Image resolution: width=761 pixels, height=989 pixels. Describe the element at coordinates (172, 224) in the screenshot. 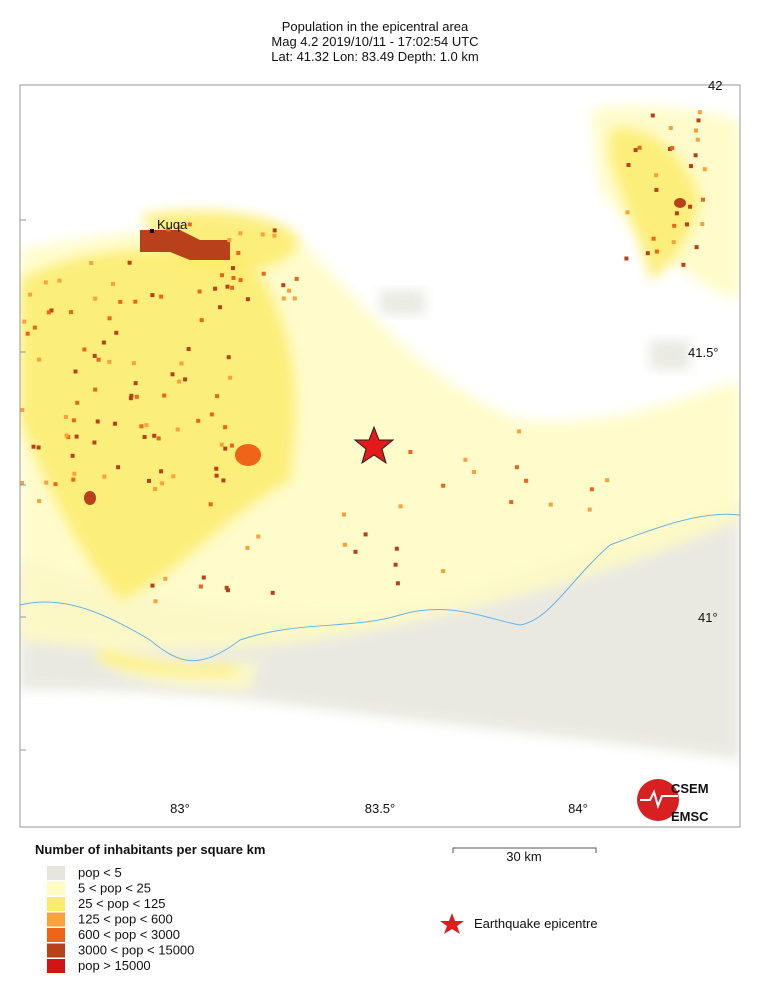

I see `city-label: Kuqa` at that location.